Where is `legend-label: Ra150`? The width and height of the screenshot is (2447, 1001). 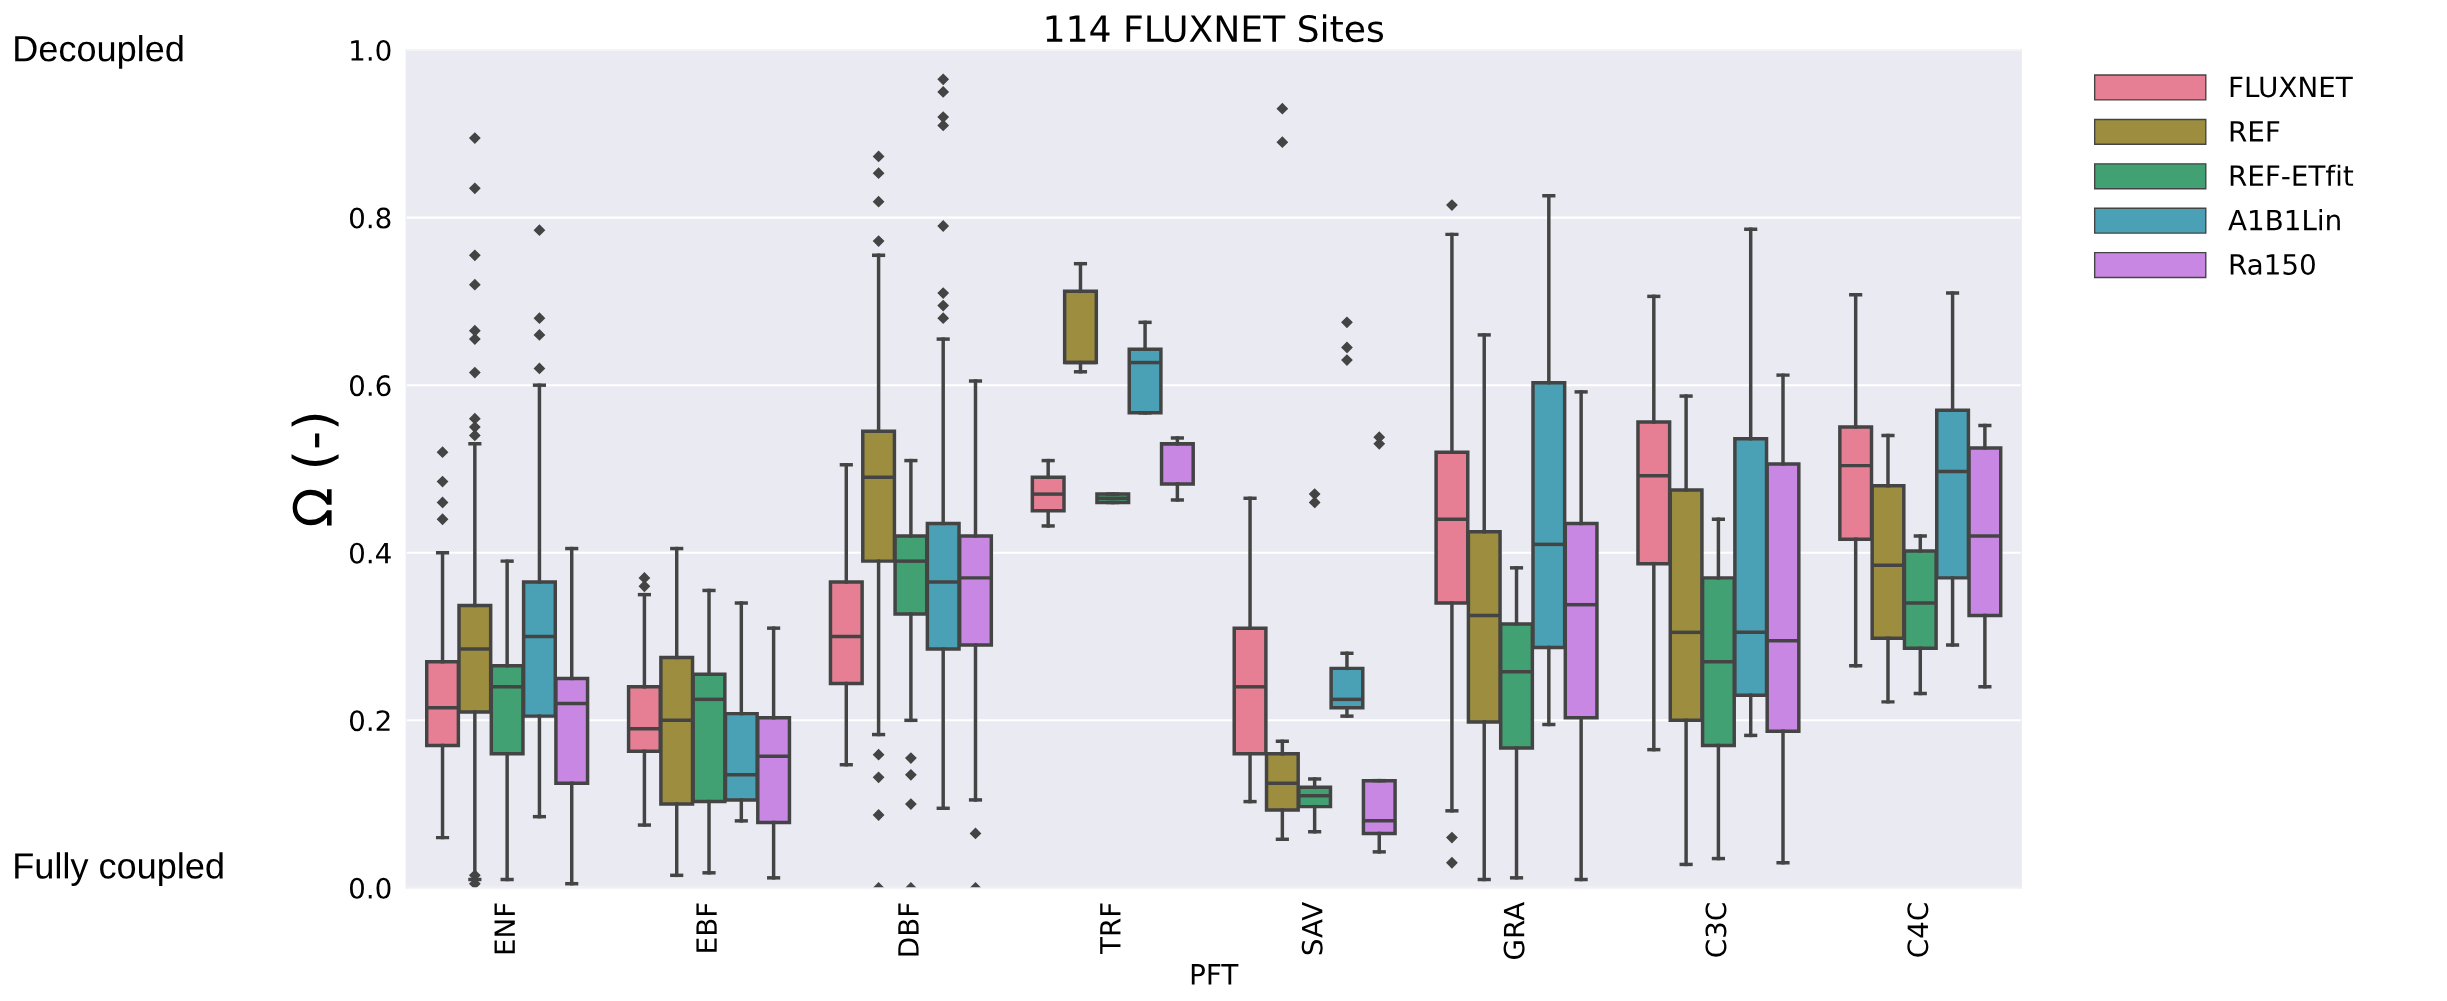 legend-label: Ra150 is located at coordinates (2272, 264).